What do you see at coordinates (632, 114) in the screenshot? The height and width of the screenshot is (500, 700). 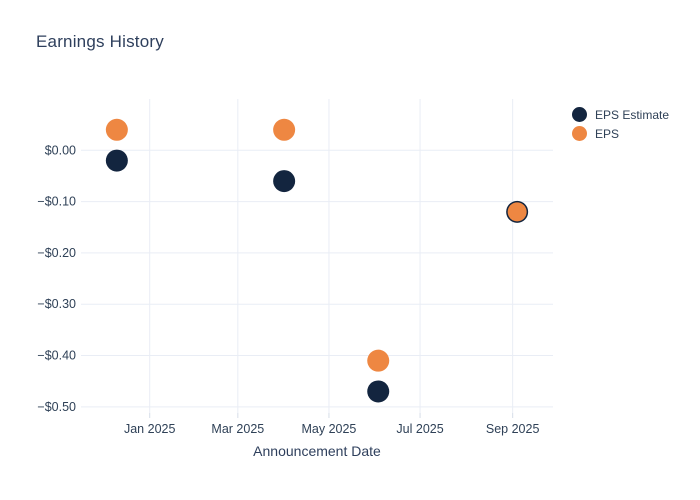 I see `legend-label-eps-estimate: EPS Estimate` at bounding box center [632, 114].